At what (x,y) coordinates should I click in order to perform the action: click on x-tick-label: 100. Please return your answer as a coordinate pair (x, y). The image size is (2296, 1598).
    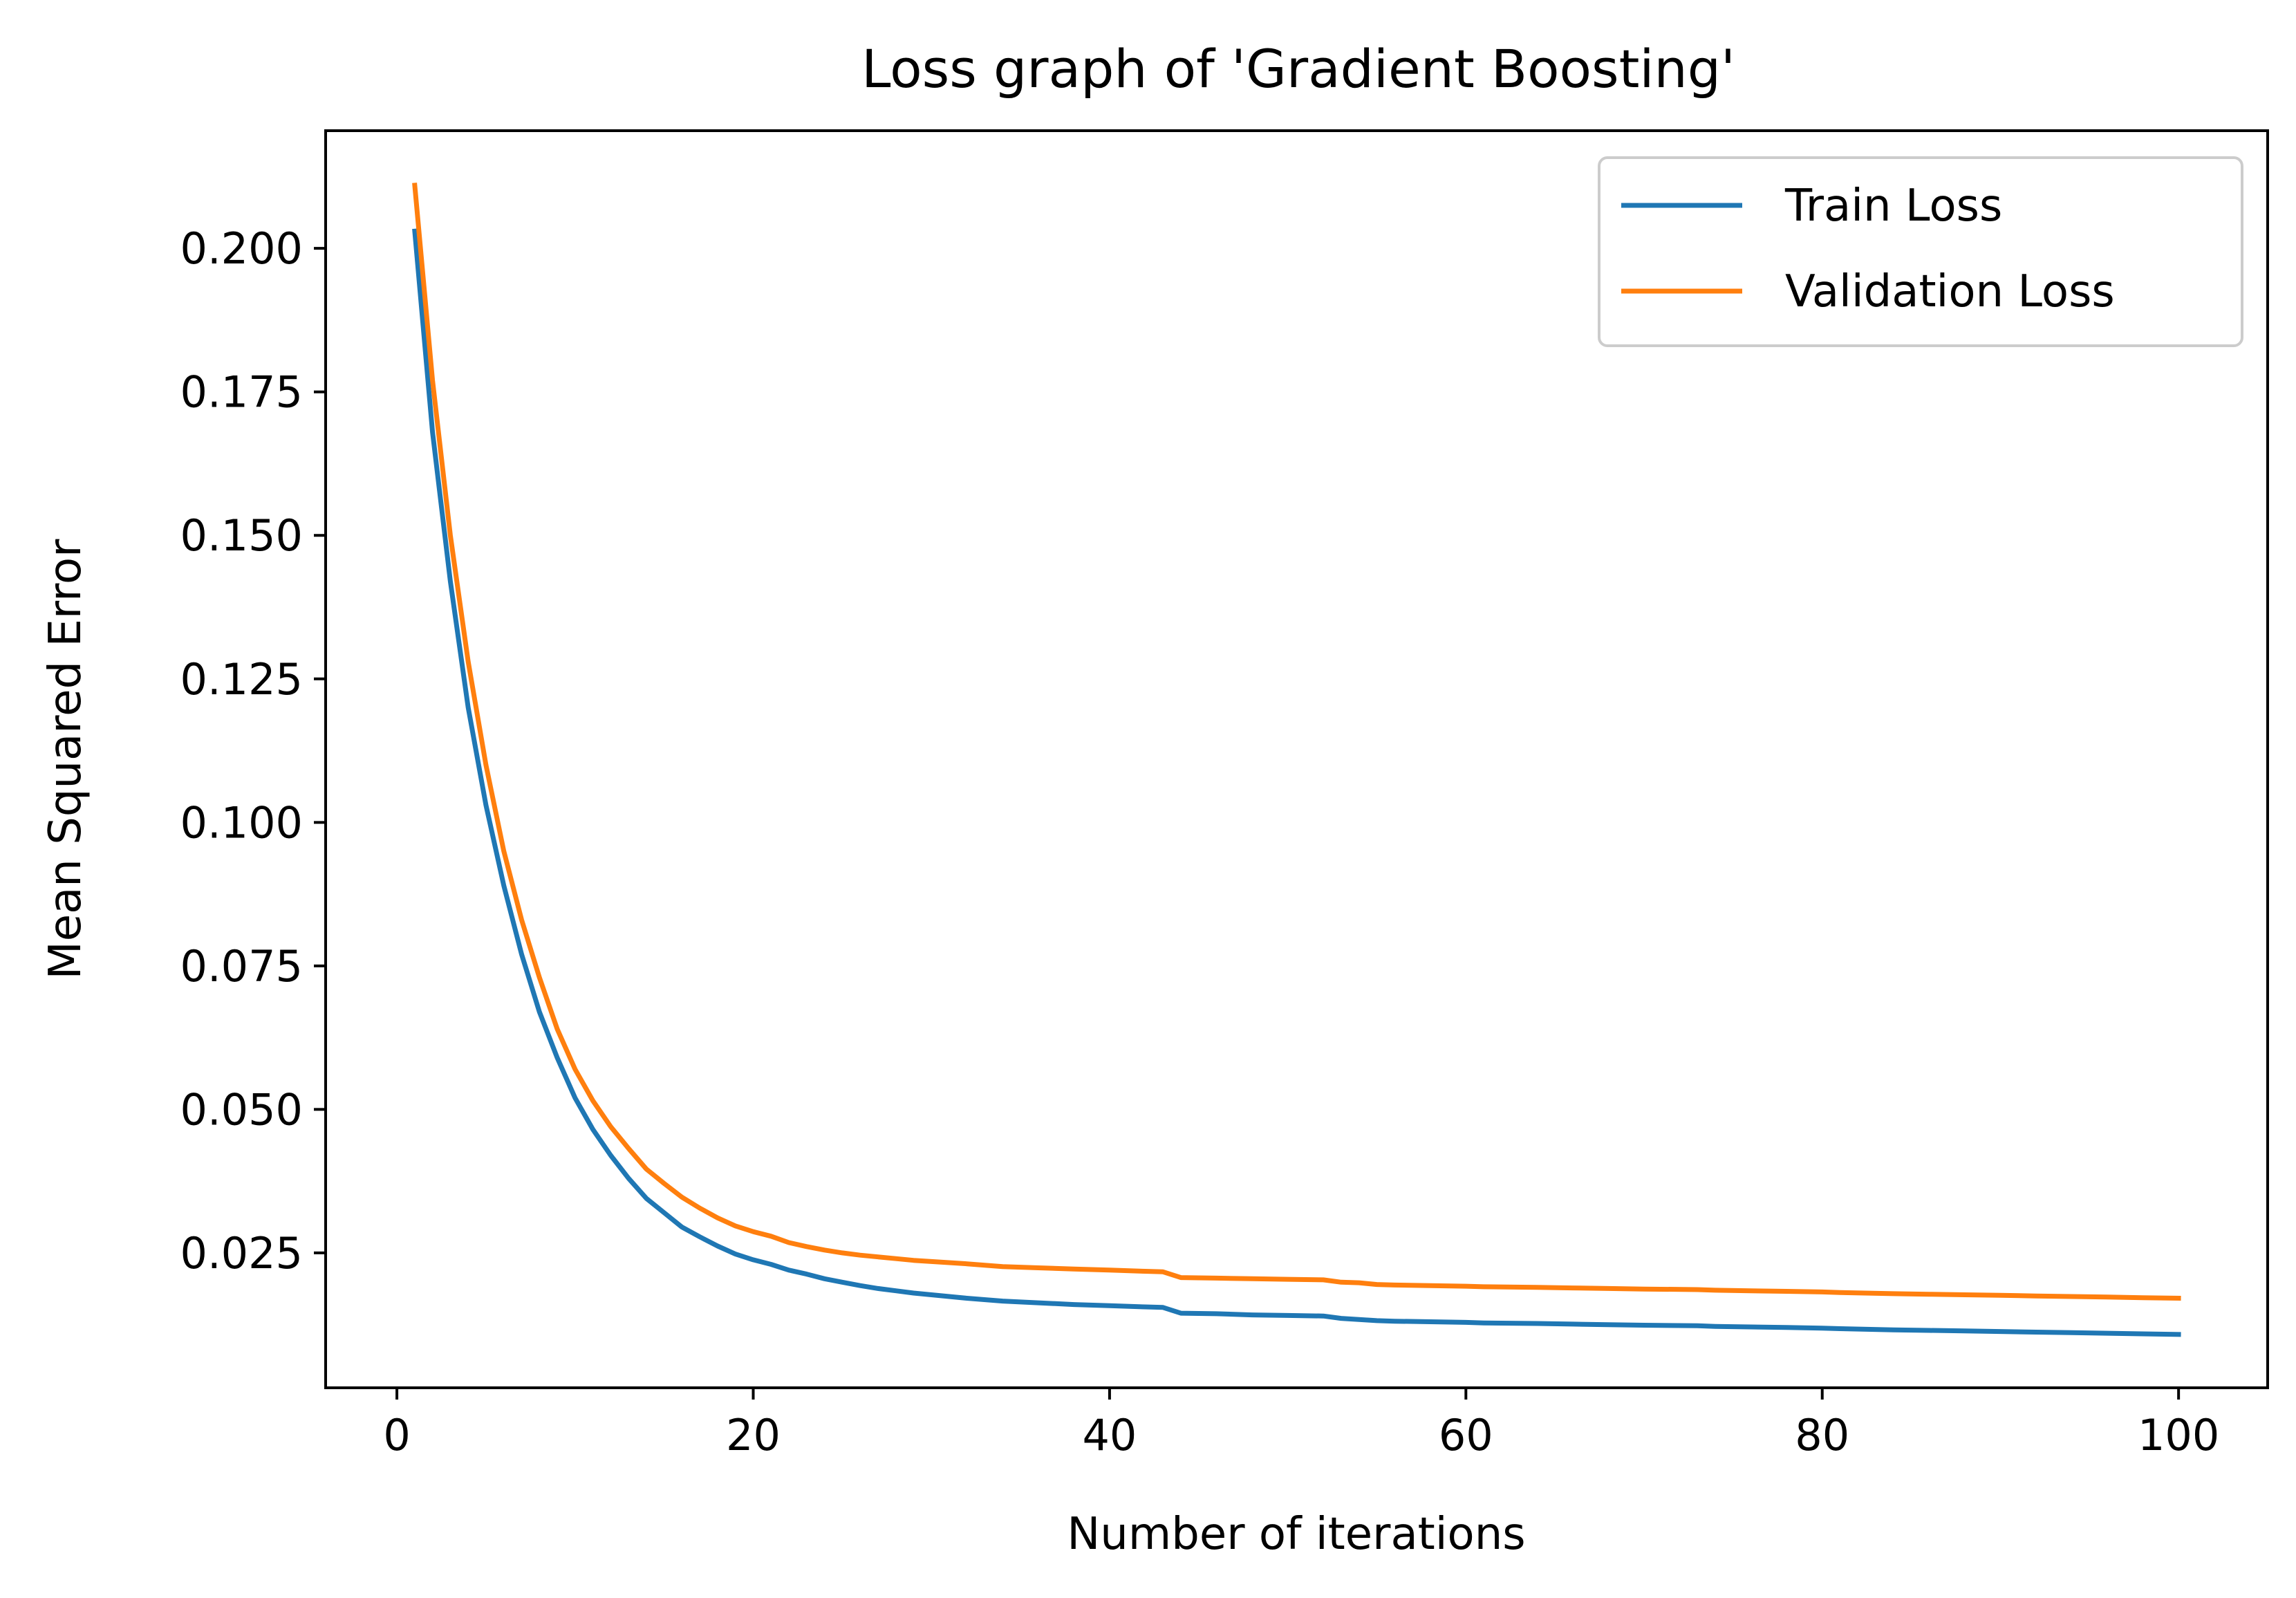
    Looking at the image, I should click on (2178, 1435).